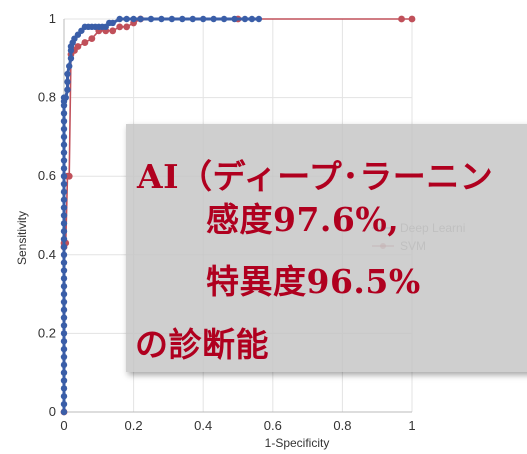  What do you see at coordinates (47, 97) in the screenshot?
I see `y-tick-label: 0.8` at bounding box center [47, 97].